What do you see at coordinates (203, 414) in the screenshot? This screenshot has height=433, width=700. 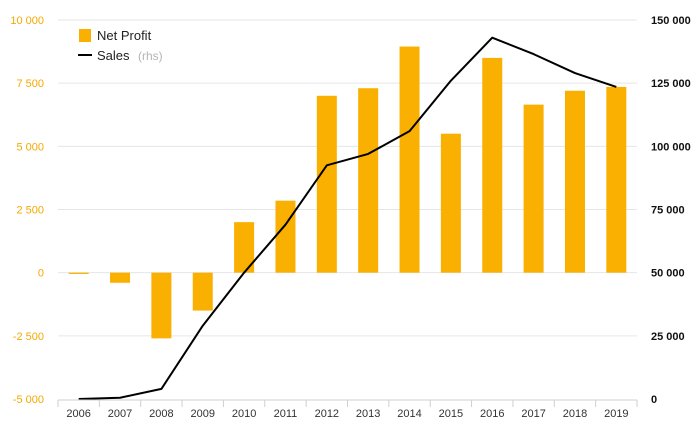 I see `x-axis-tick-label: 2009` at bounding box center [203, 414].